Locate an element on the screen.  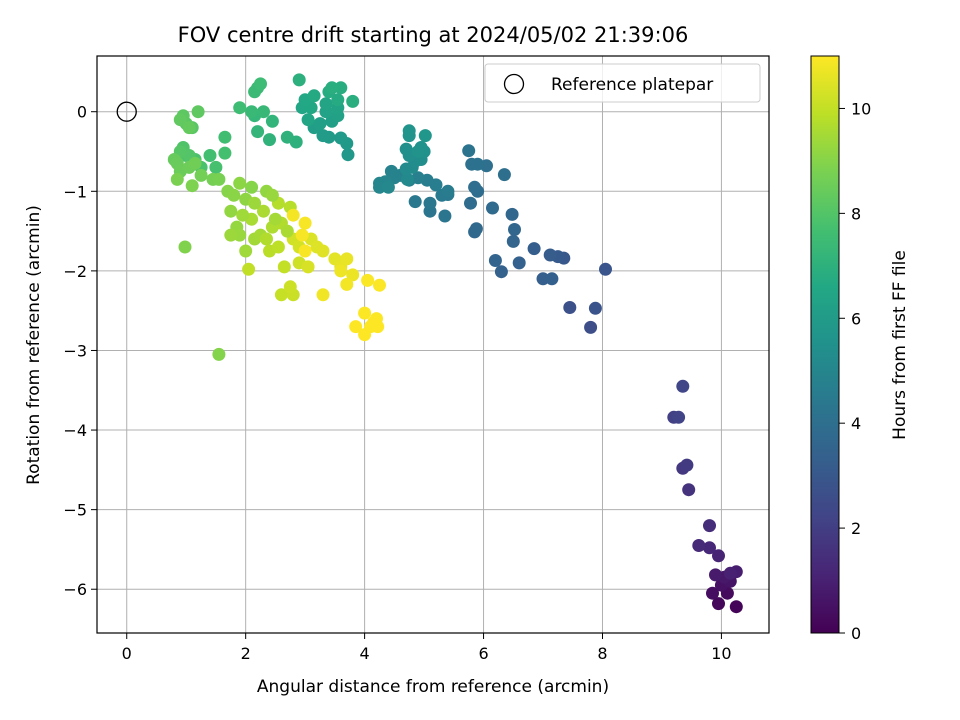
y-tick-label: −1 is located at coordinates (75, 191).